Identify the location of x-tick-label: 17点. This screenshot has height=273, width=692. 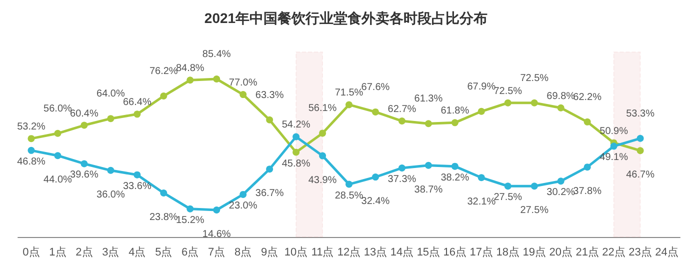
(482, 252).